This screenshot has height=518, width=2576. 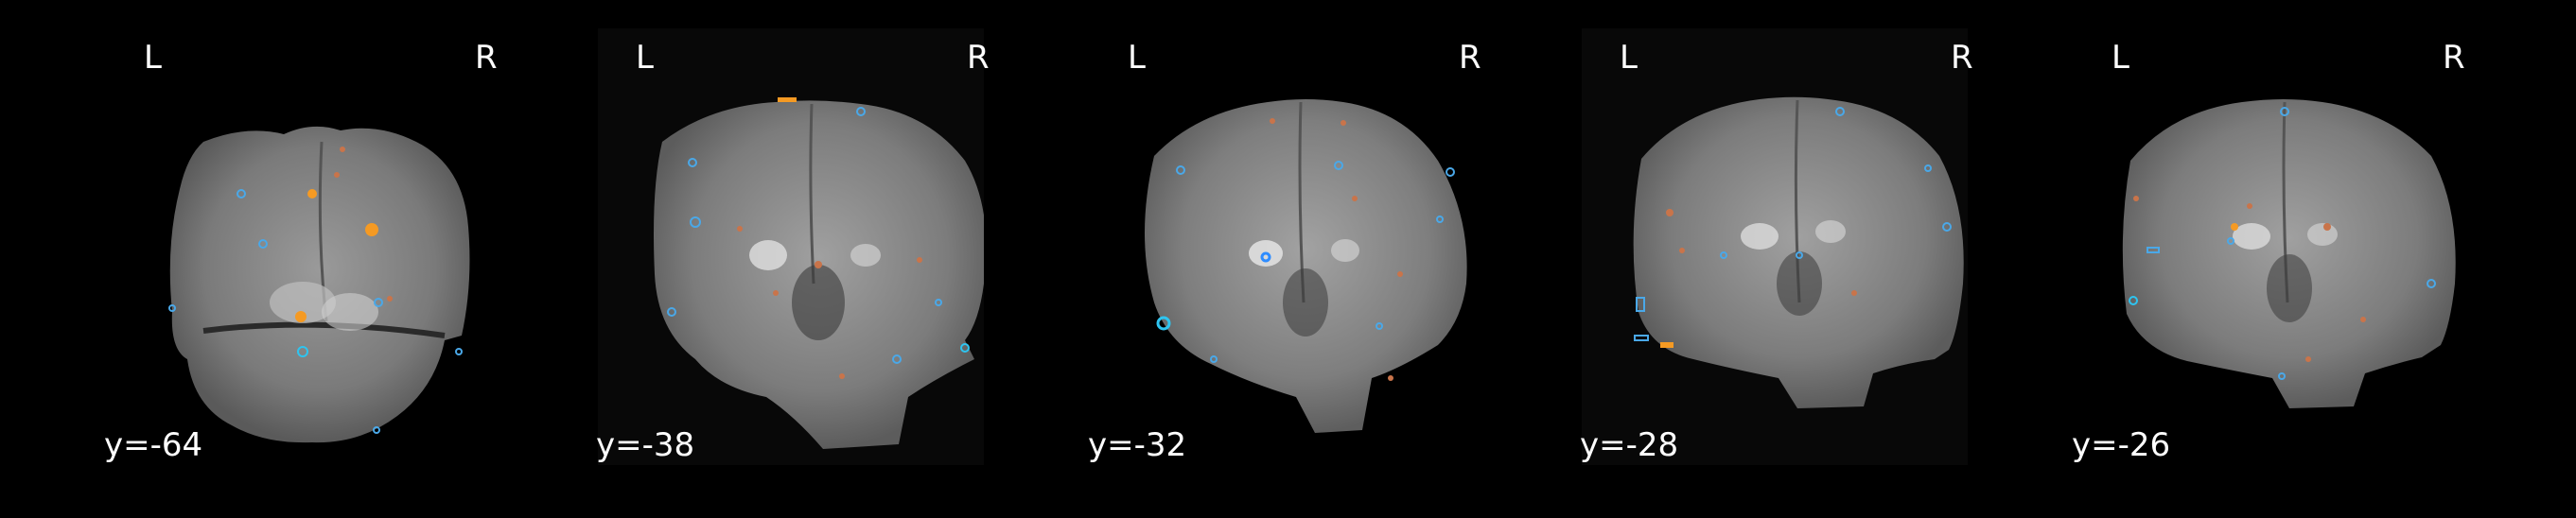 What do you see at coordinates (1137, 445) in the screenshot?
I see `slice-coordinate-label: y=-32` at bounding box center [1137, 445].